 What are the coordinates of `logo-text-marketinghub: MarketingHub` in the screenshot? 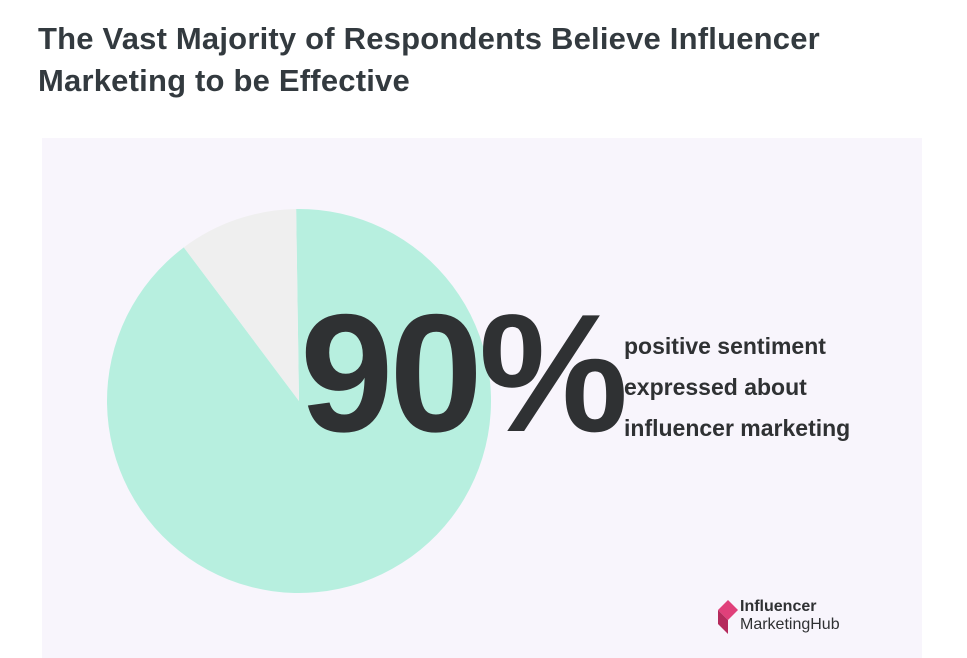 It's located at (790, 624).